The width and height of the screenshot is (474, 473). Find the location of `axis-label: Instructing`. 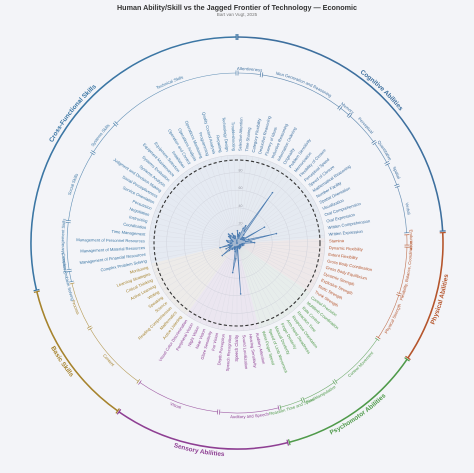

axis-label: Instructing is located at coordinates (139, 218).